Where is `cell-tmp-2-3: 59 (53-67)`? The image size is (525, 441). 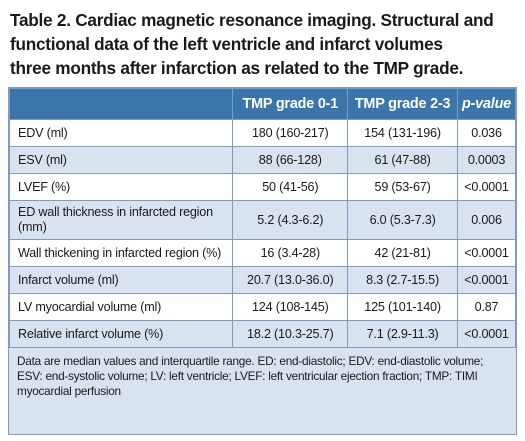
cell-tmp-2-3: 59 (53-67) is located at coordinates (402, 187).